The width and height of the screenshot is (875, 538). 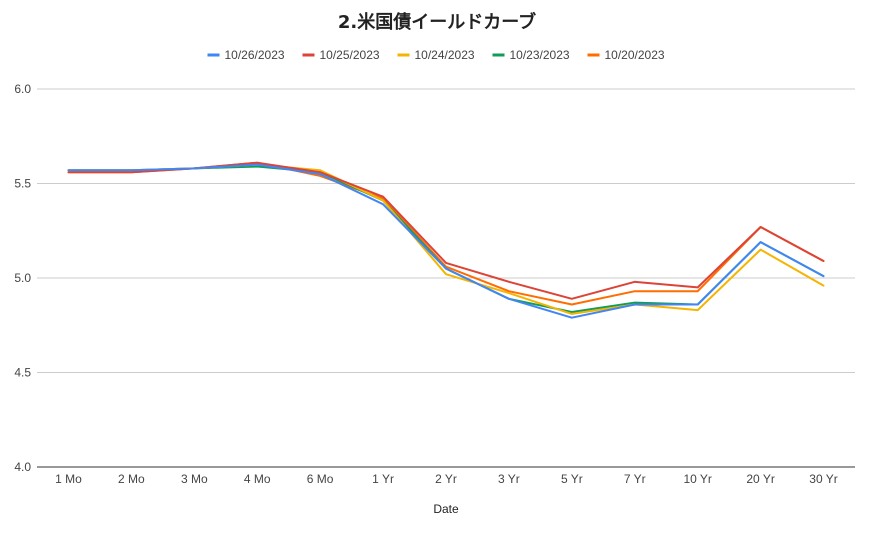 What do you see at coordinates (540, 55) in the screenshot?
I see `legend-label: 10/23/2023` at bounding box center [540, 55].